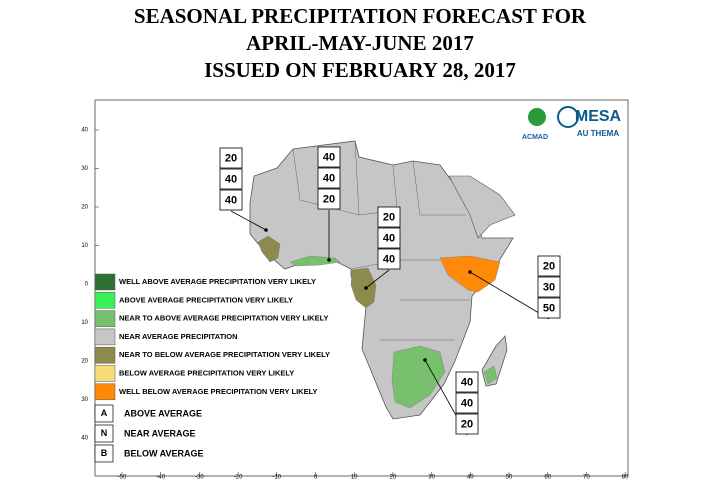 The image size is (720, 485). I want to click on logos: ACMAD MESA AU THEMA, so click(572, 123).